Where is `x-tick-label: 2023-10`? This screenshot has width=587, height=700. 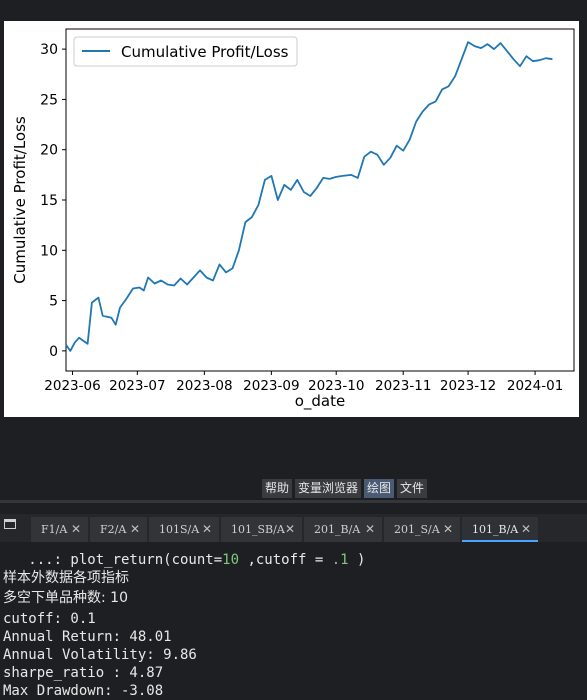
x-tick-label: 2023-10 is located at coordinates (336, 386).